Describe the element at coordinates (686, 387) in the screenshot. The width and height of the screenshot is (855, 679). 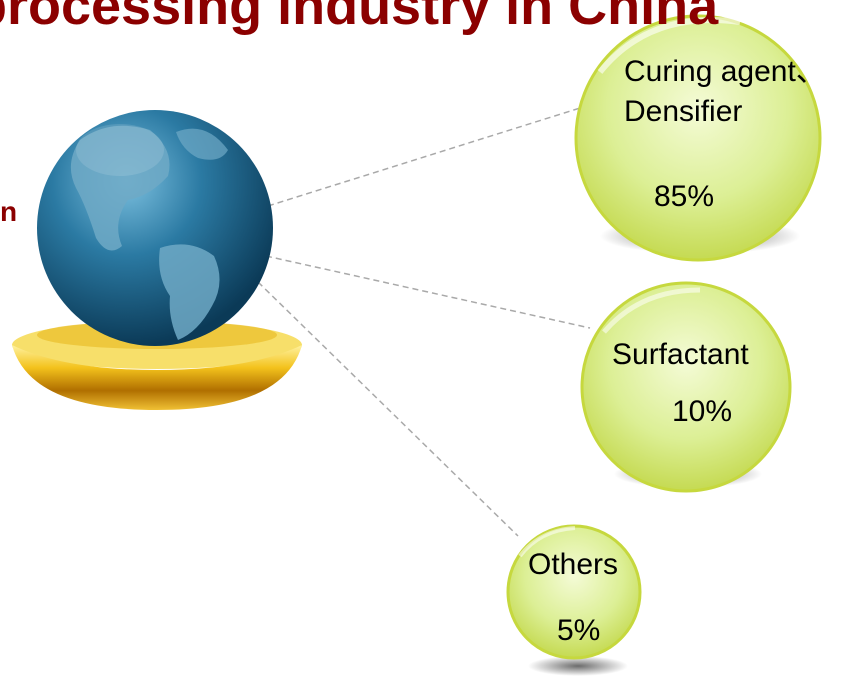
I see `bubble-surfactant` at that location.